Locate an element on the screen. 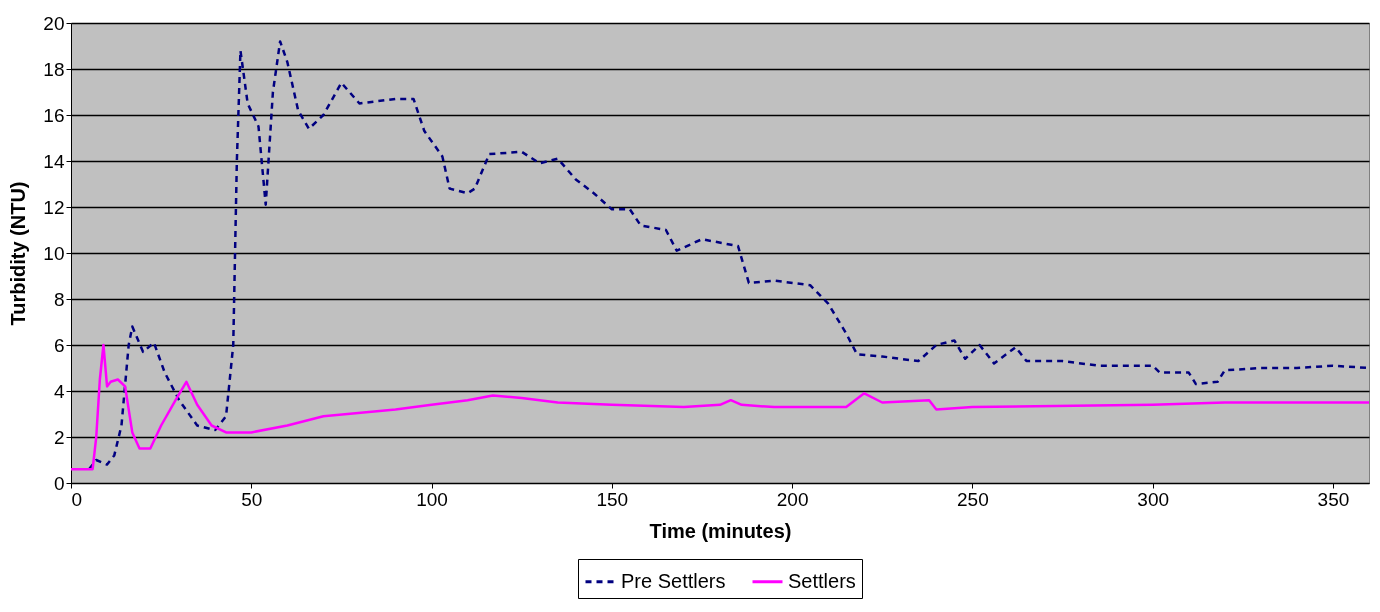  legend-label: Settlers is located at coordinates (822, 580).